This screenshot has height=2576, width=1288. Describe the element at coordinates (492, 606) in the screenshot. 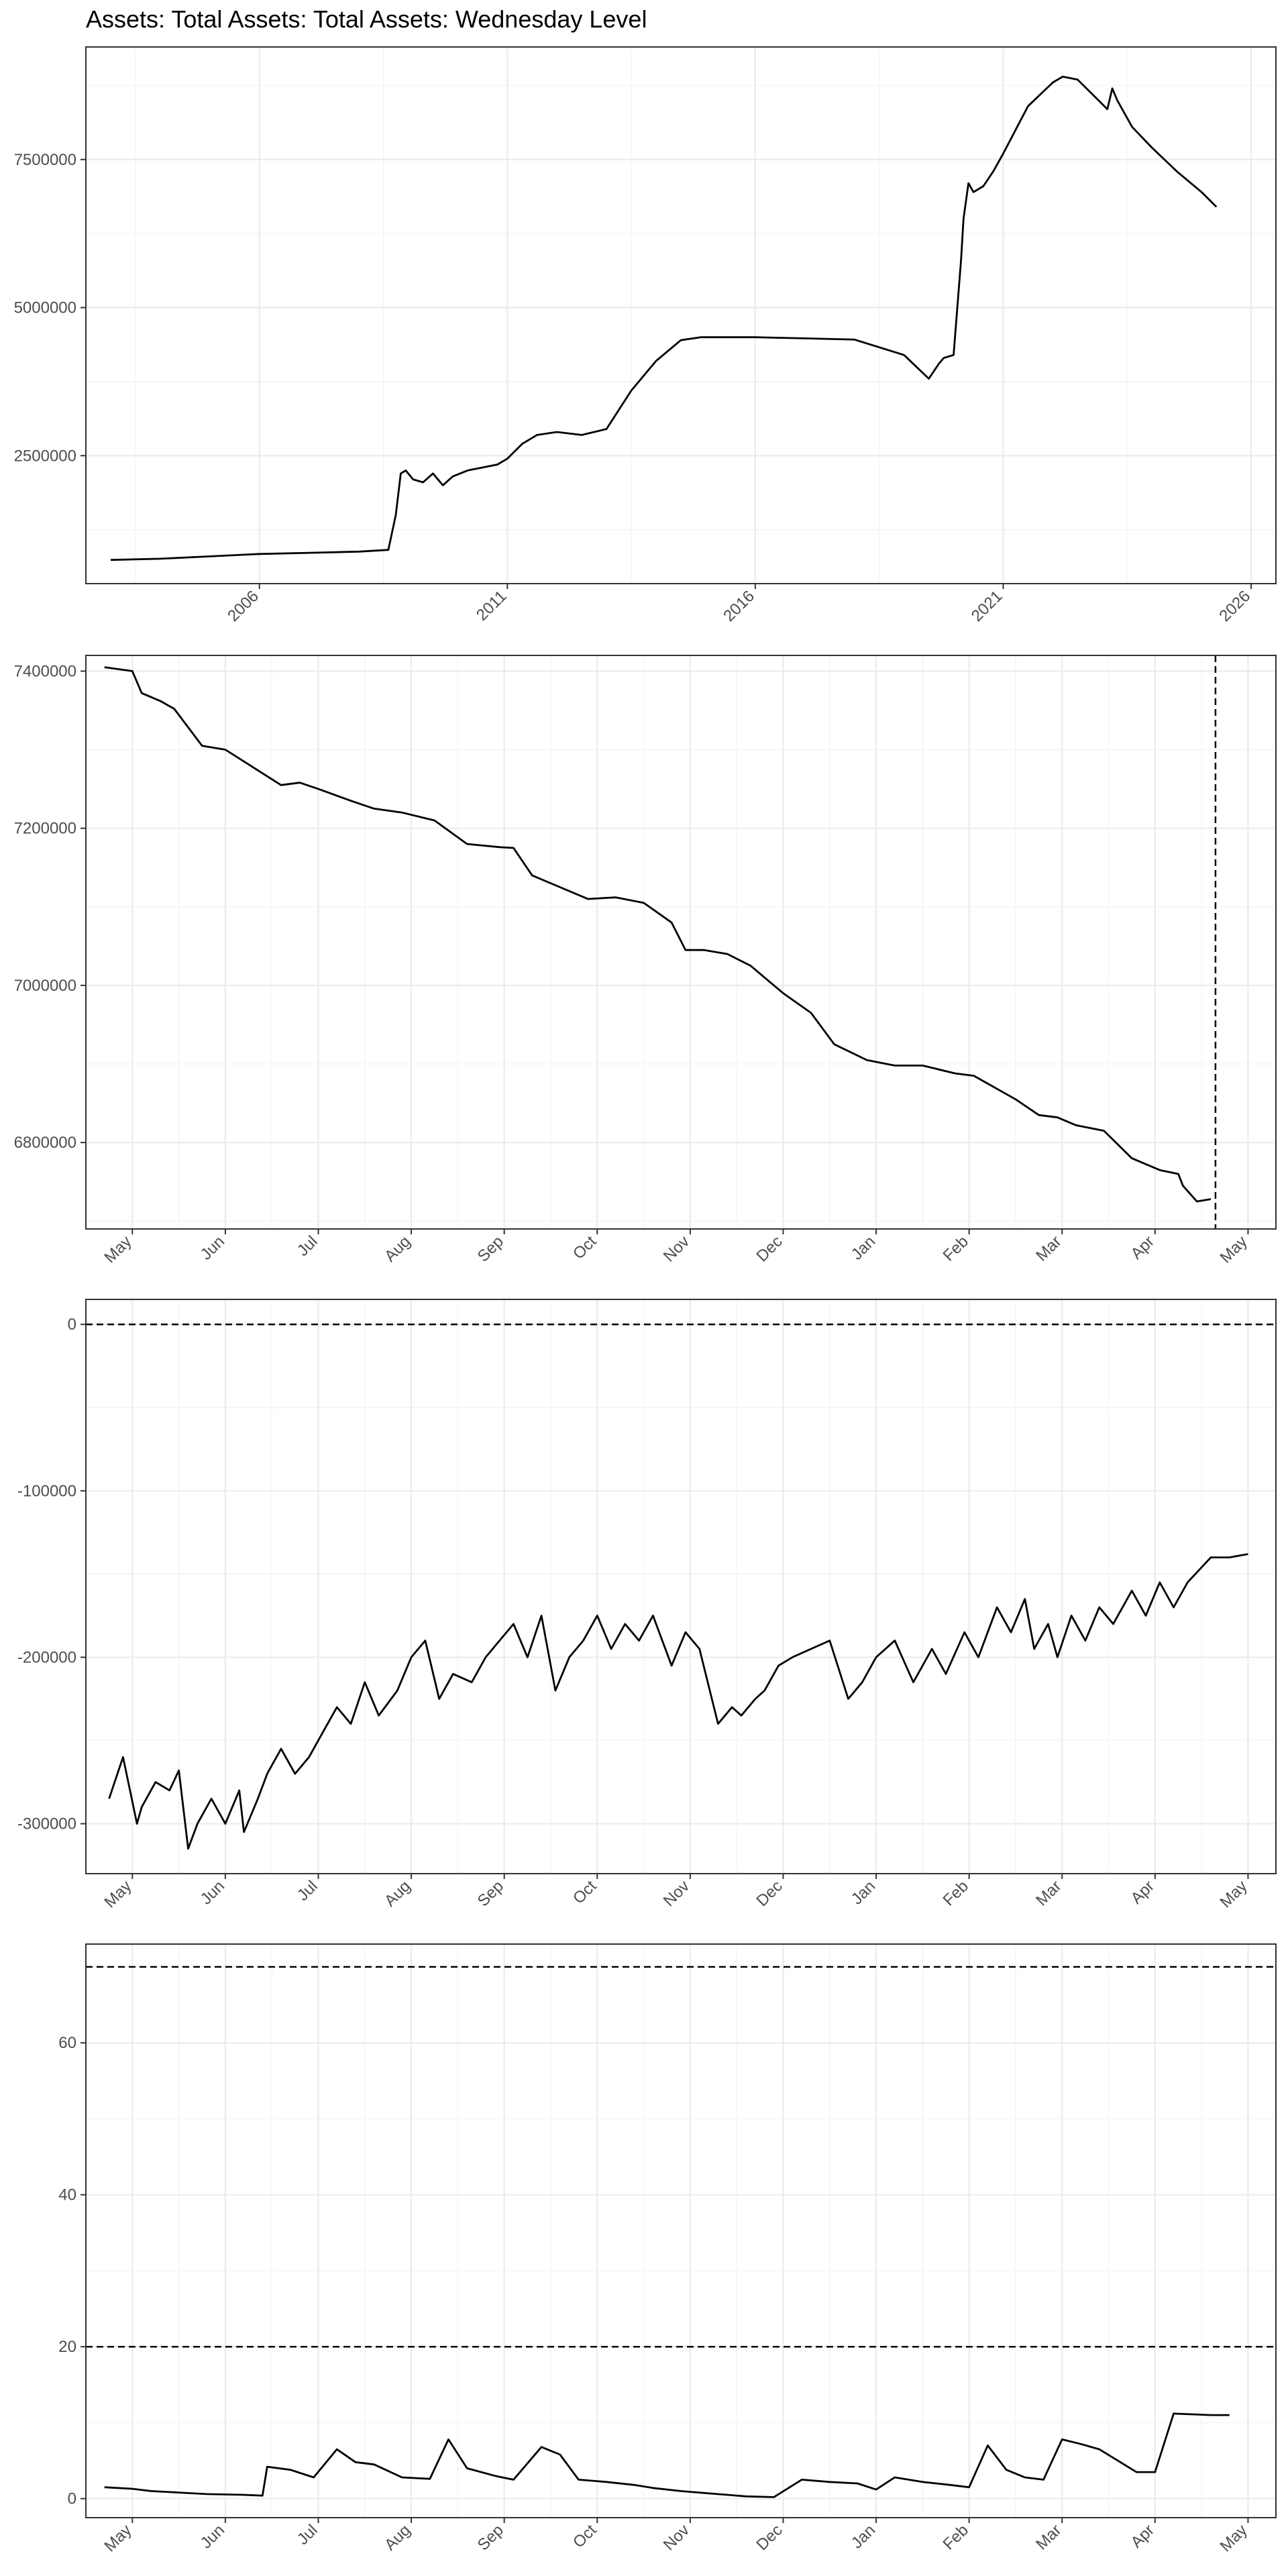

I see `x-tick-label: 2011` at that location.